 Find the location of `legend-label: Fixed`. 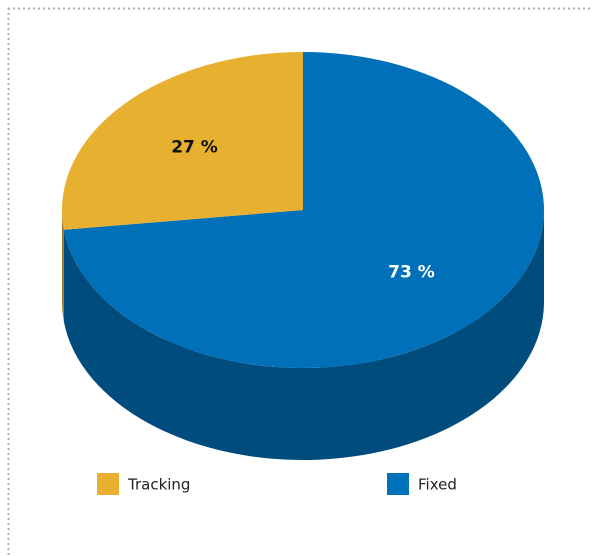

legend-label: Fixed is located at coordinates (437, 485).